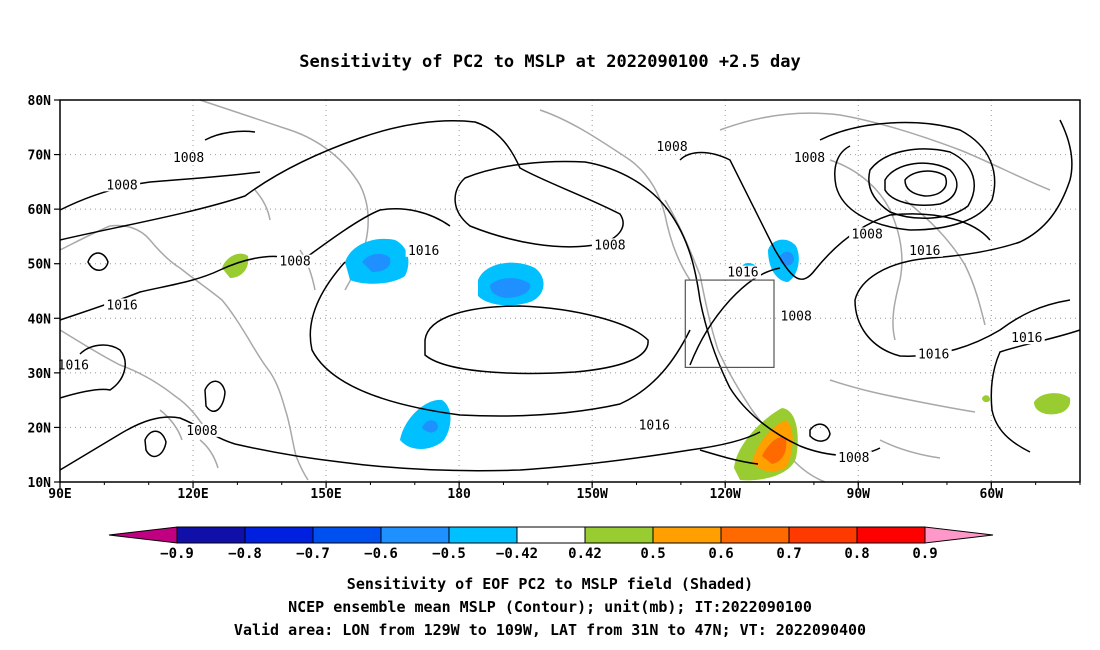 Image resolution: width=1100 pixels, height=650 pixels. Describe the element at coordinates (652, 554) in the screenshot. I see `colorbar-label: 0.5` at that location.